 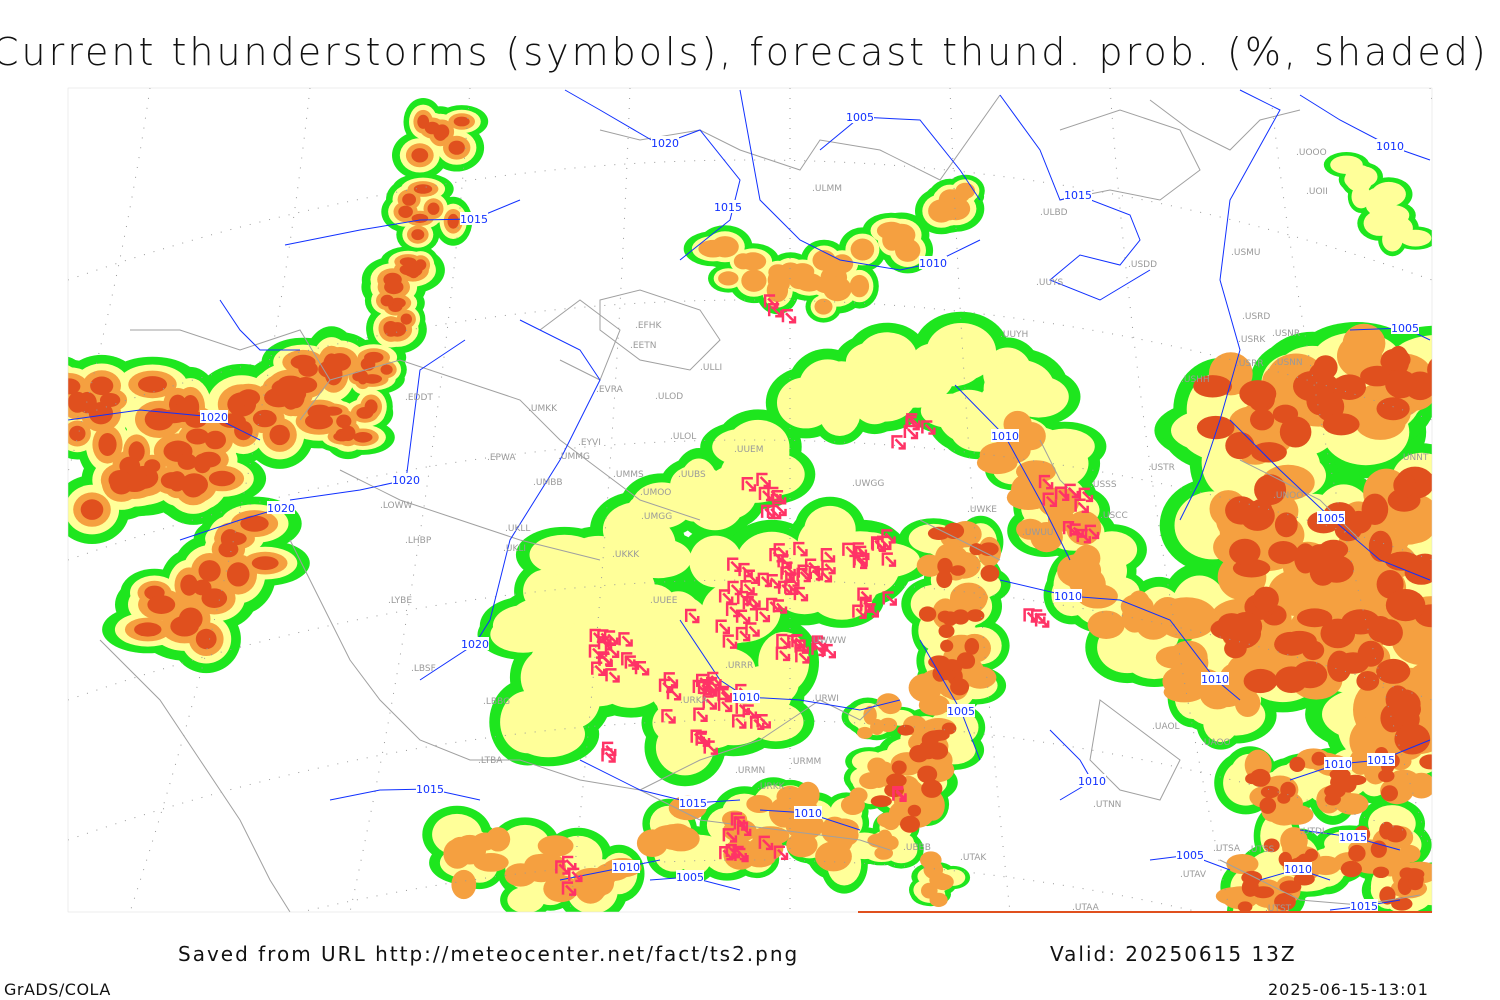 I want to click on station-label: .UUYS, so click(x=1050, y=283).